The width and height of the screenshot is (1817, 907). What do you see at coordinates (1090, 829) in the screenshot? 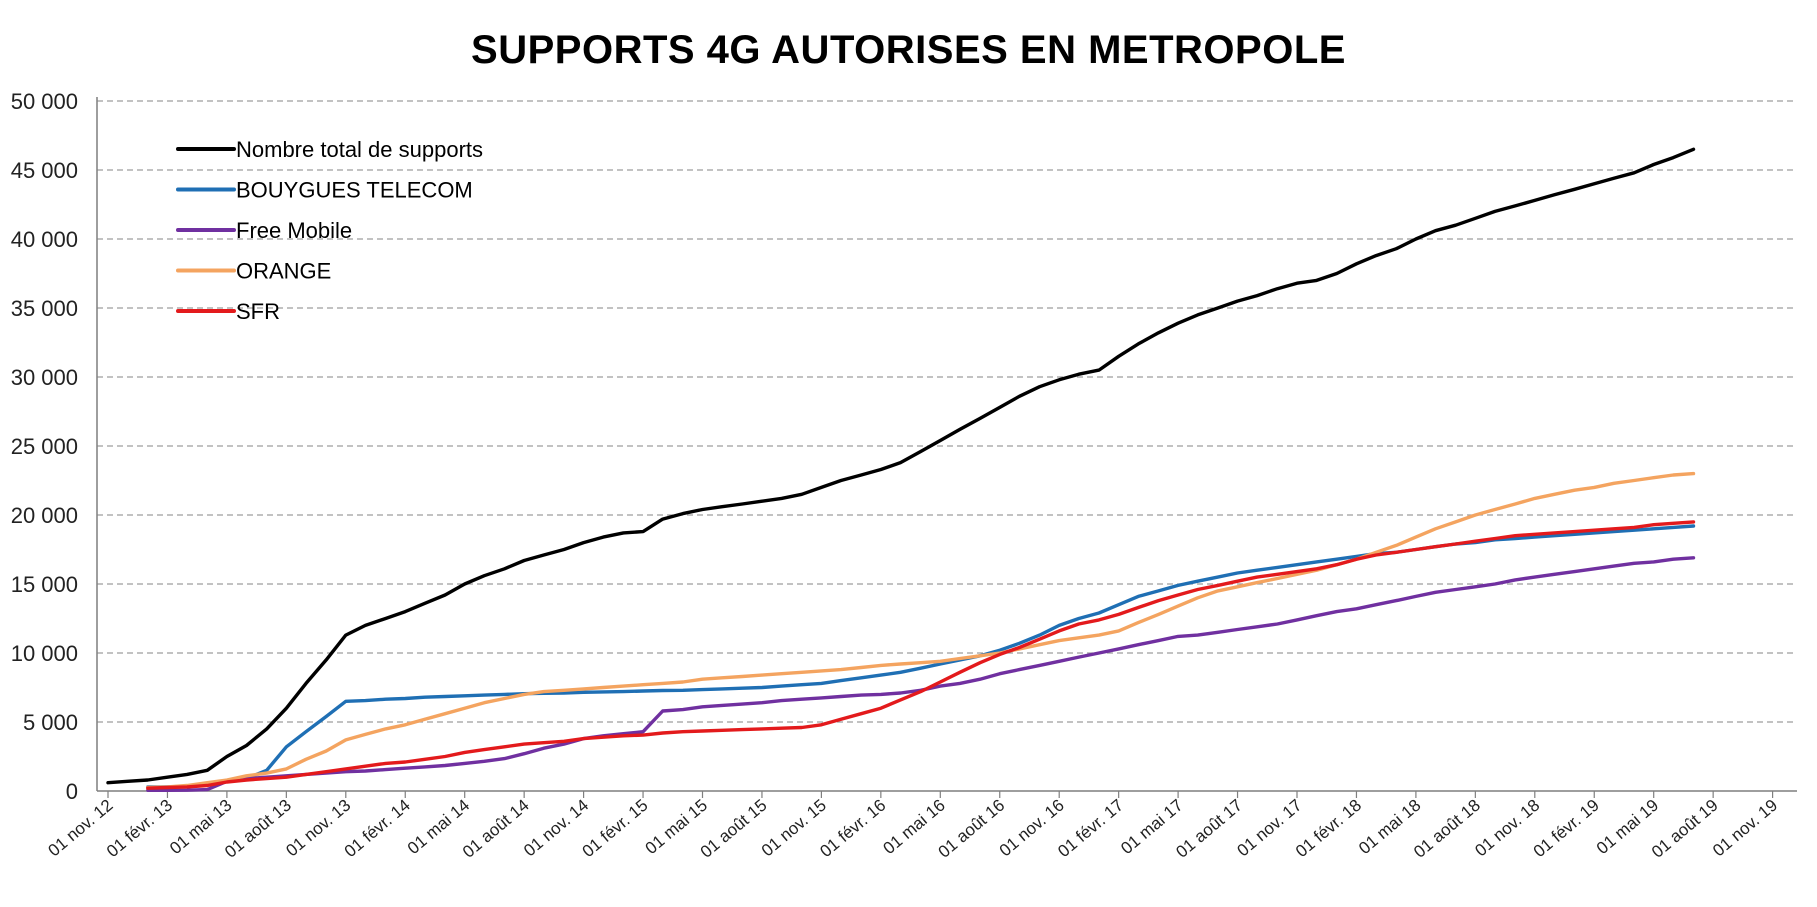
I see `x-tick-label: 01 févr. 17` at bounding box center [1090, 829].